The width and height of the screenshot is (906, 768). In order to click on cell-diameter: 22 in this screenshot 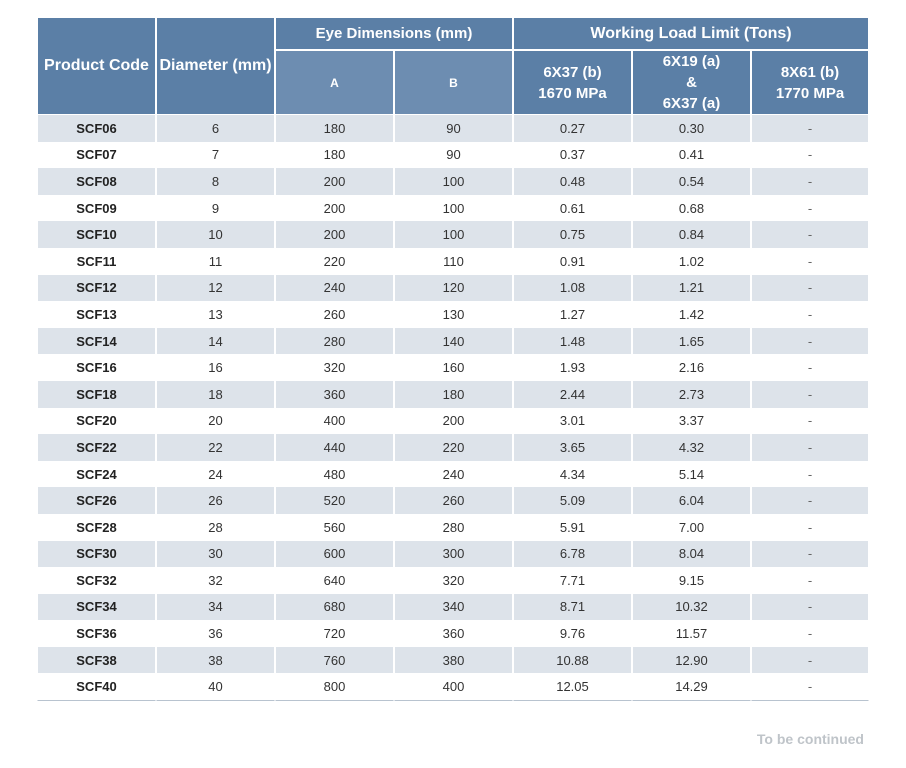, I will do `click(215, 447)`.